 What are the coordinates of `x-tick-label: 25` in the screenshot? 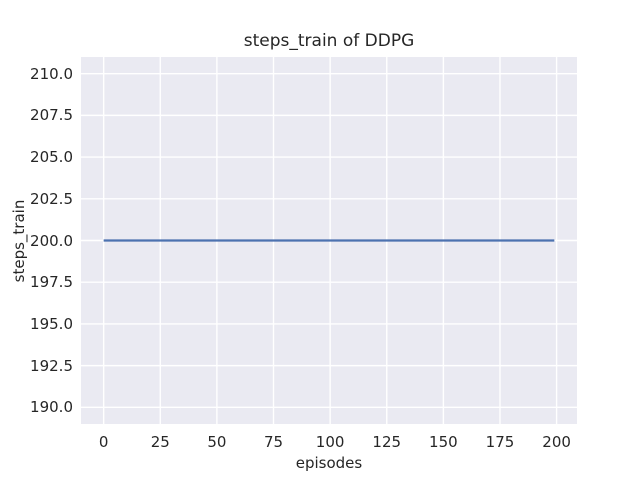 It's located at (160, 442).